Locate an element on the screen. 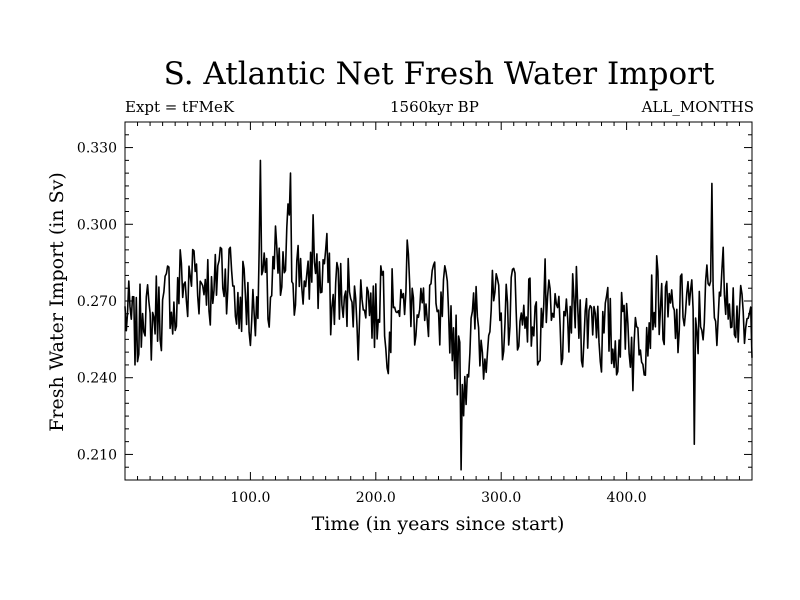 The height and width of the screenshot is (600, 800). period-label: 1560kyr BP is located at coordinates (434, 107).